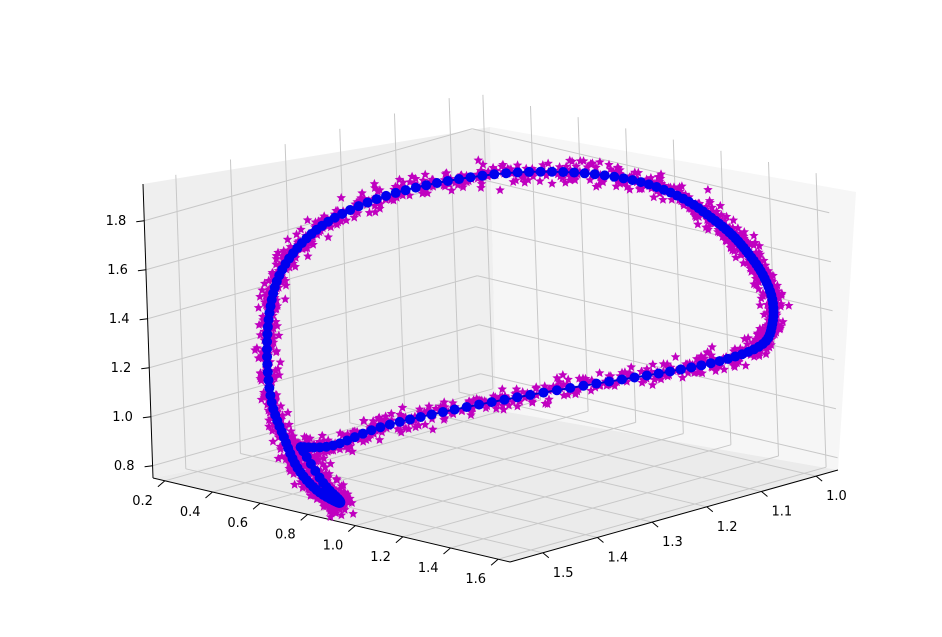 The height and width of the screenshot is (637, 942). Describe the element at coordinates (116, 221) in the screenshot. I see `z-tick-label: 1.8` at that location.